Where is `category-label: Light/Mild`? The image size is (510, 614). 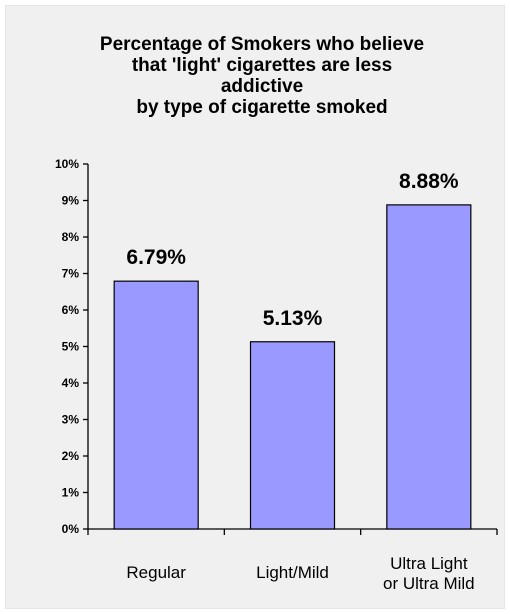 category-label: Light/Mild is located at coordinates (292, 572).